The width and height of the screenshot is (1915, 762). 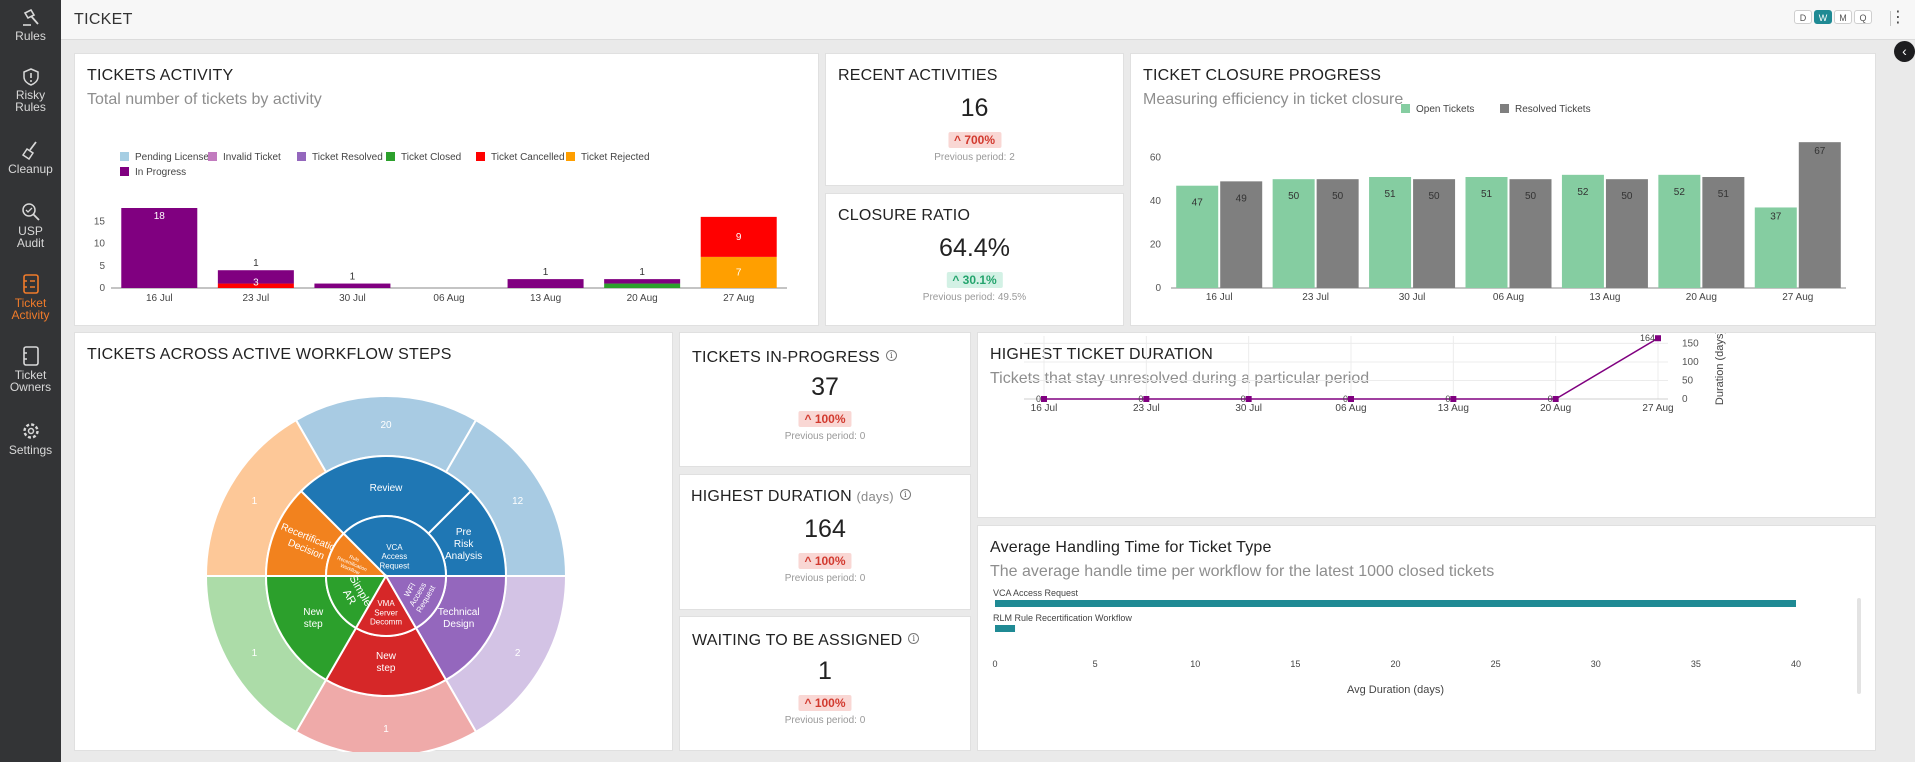 I want to click on period-day-button: D, so click(x=1803, y=17).